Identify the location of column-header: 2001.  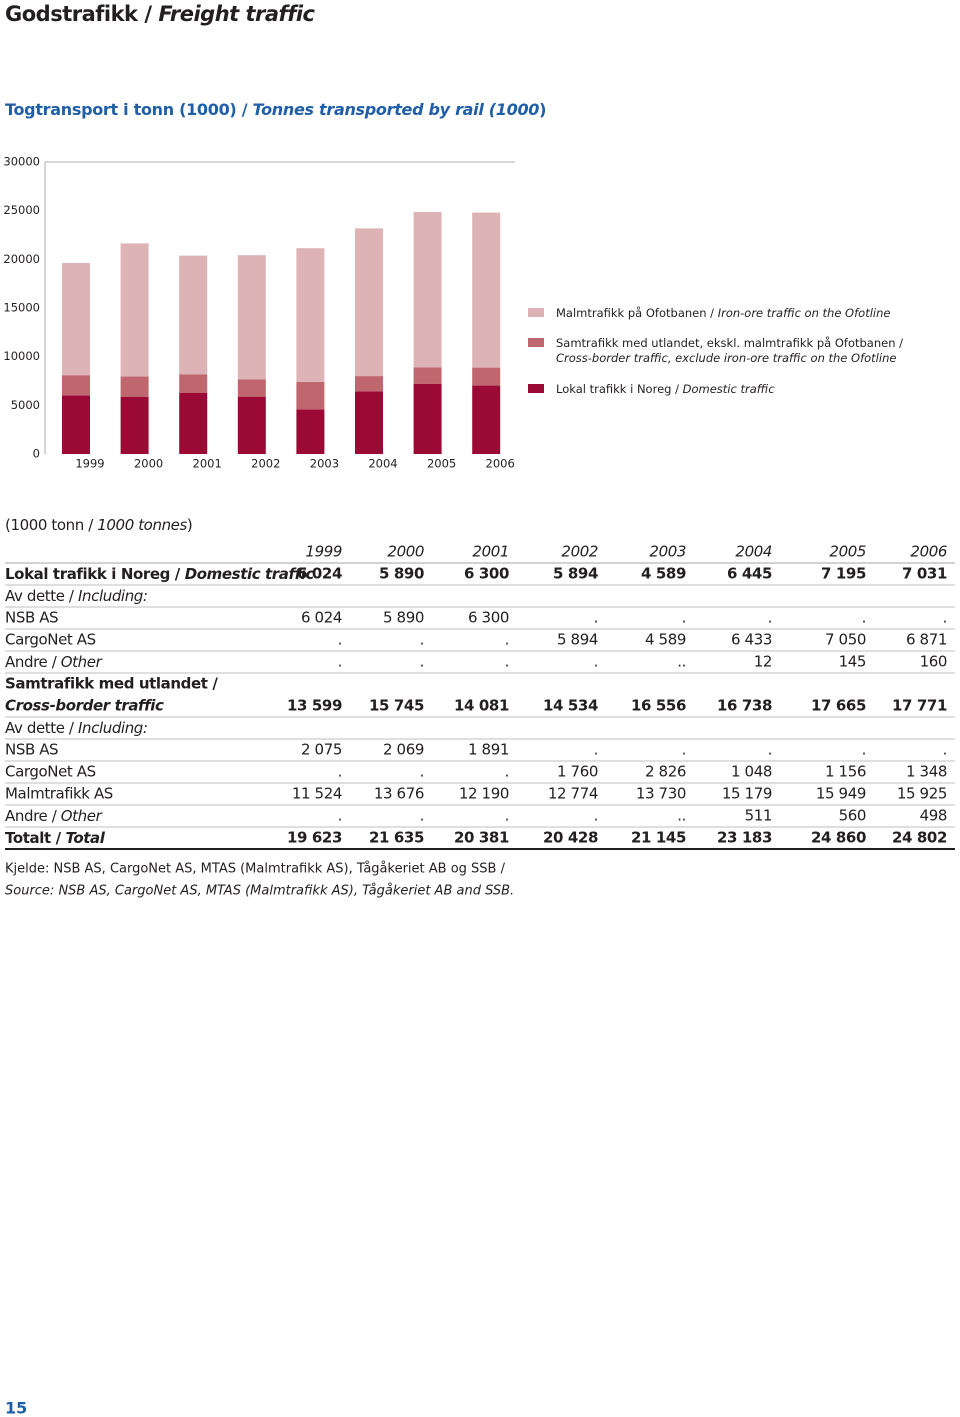
(490, 552).